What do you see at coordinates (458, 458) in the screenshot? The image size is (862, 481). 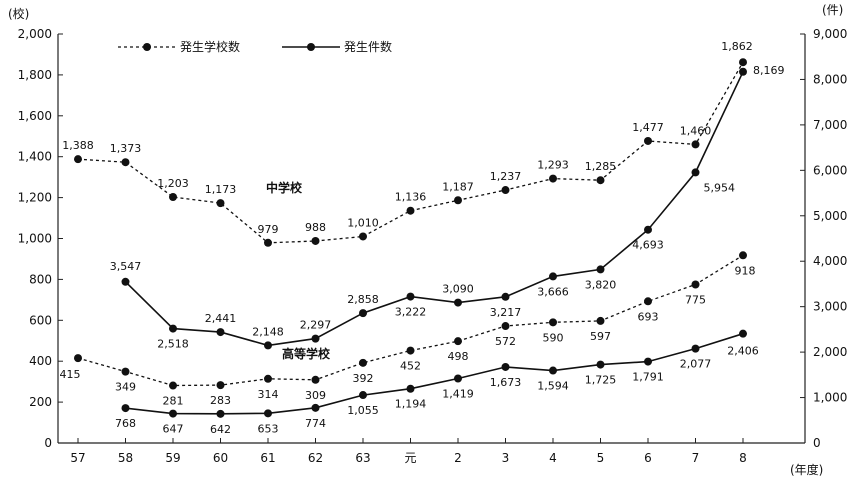 I see `x-tick-label: 2` at bounding box center [458, 458].